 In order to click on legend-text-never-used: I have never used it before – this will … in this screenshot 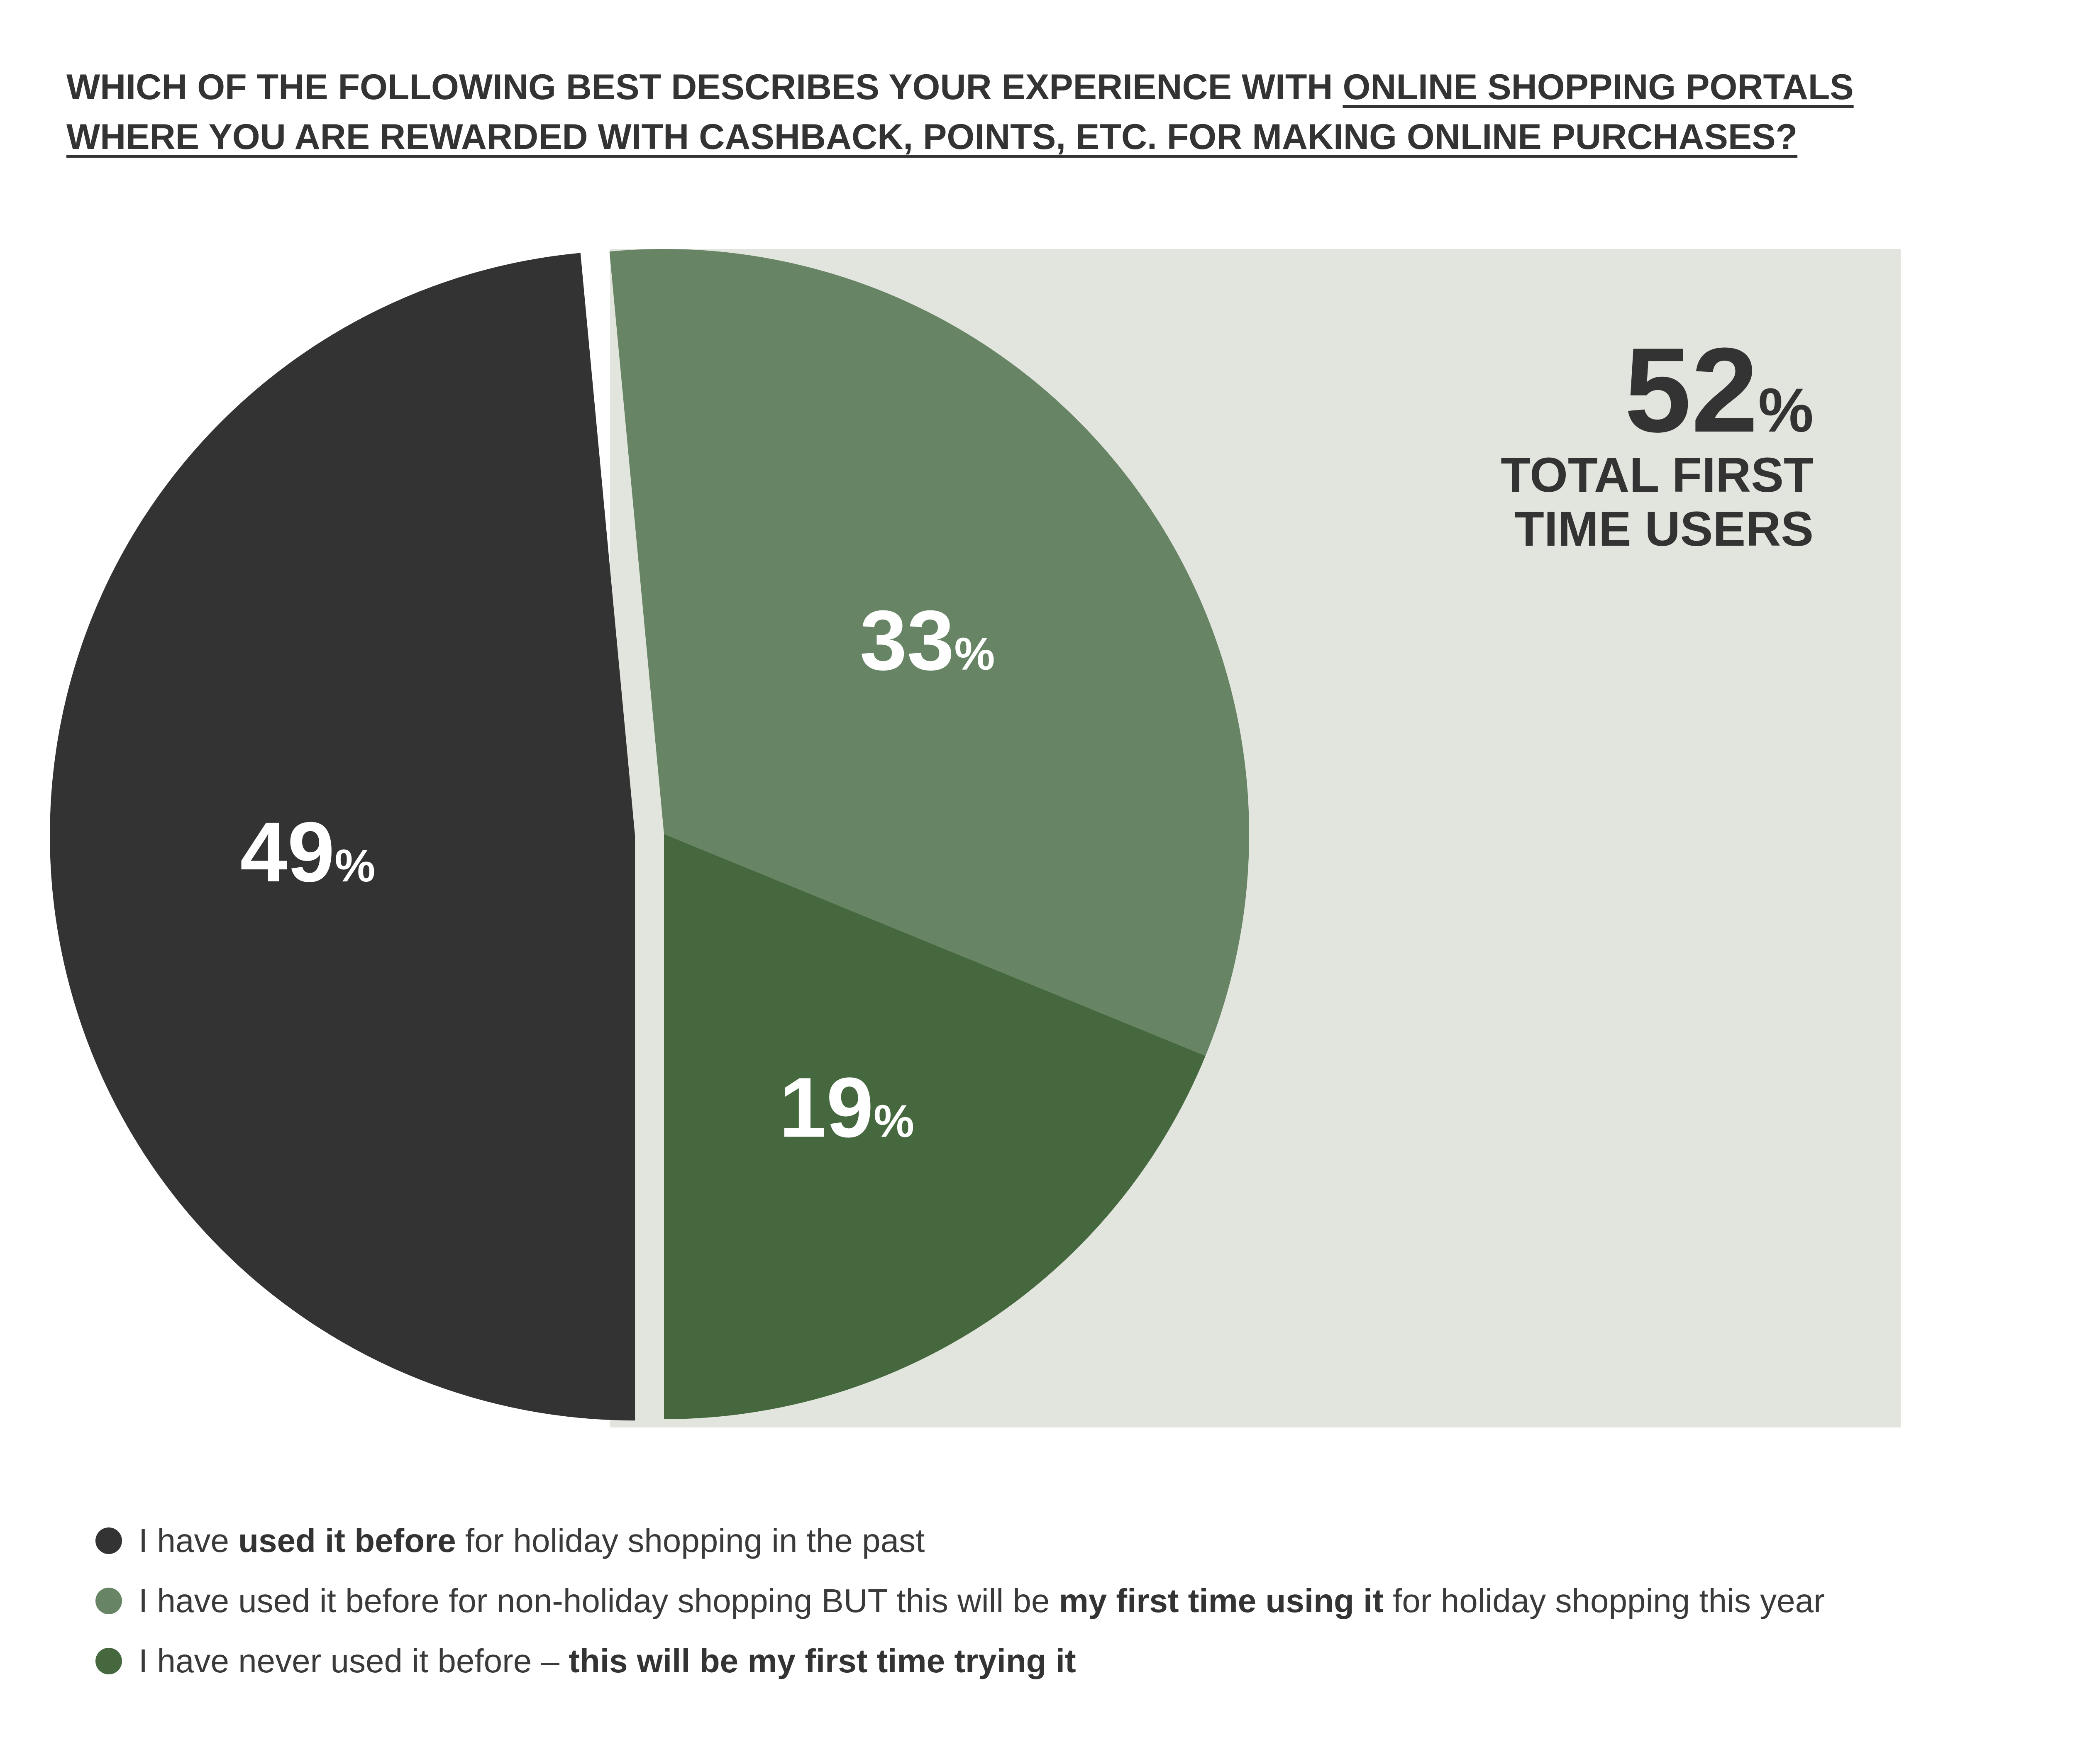, I will do `click(607, 1660)`.